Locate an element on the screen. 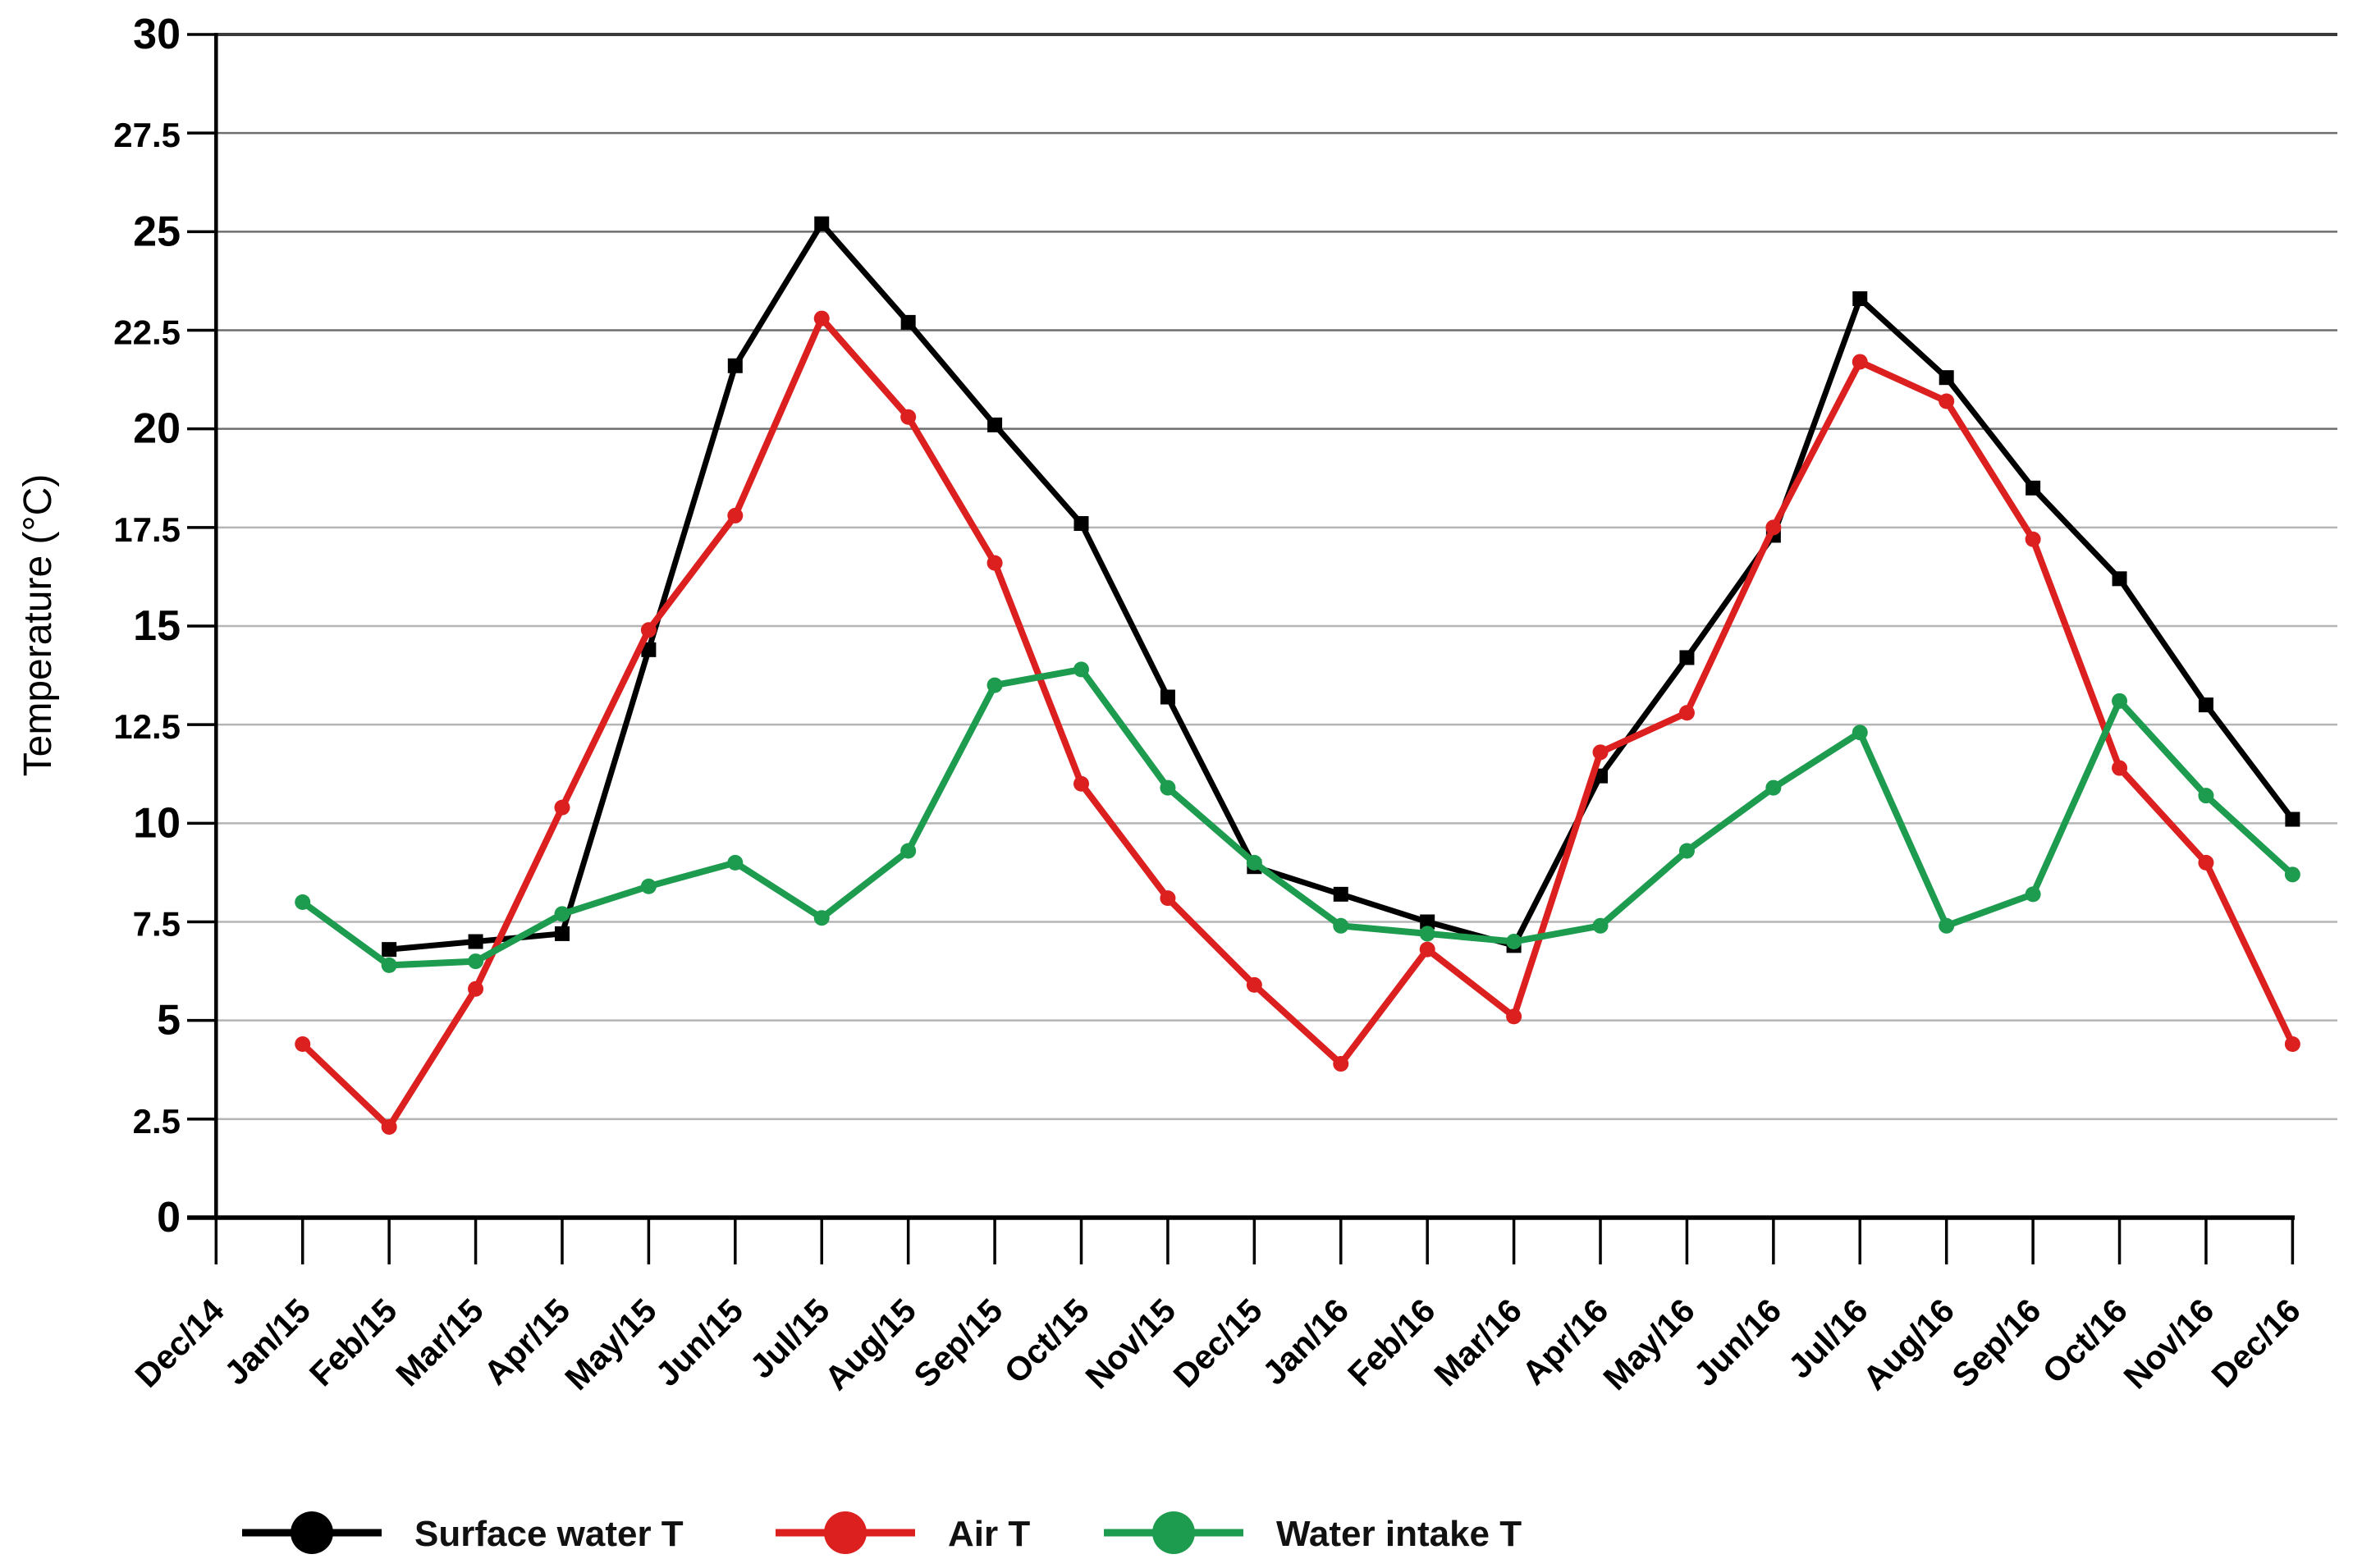 The width and height of the screenshot is (2362, 1568). y-tick-label: 7.5 is located at coordinates (157, 923).